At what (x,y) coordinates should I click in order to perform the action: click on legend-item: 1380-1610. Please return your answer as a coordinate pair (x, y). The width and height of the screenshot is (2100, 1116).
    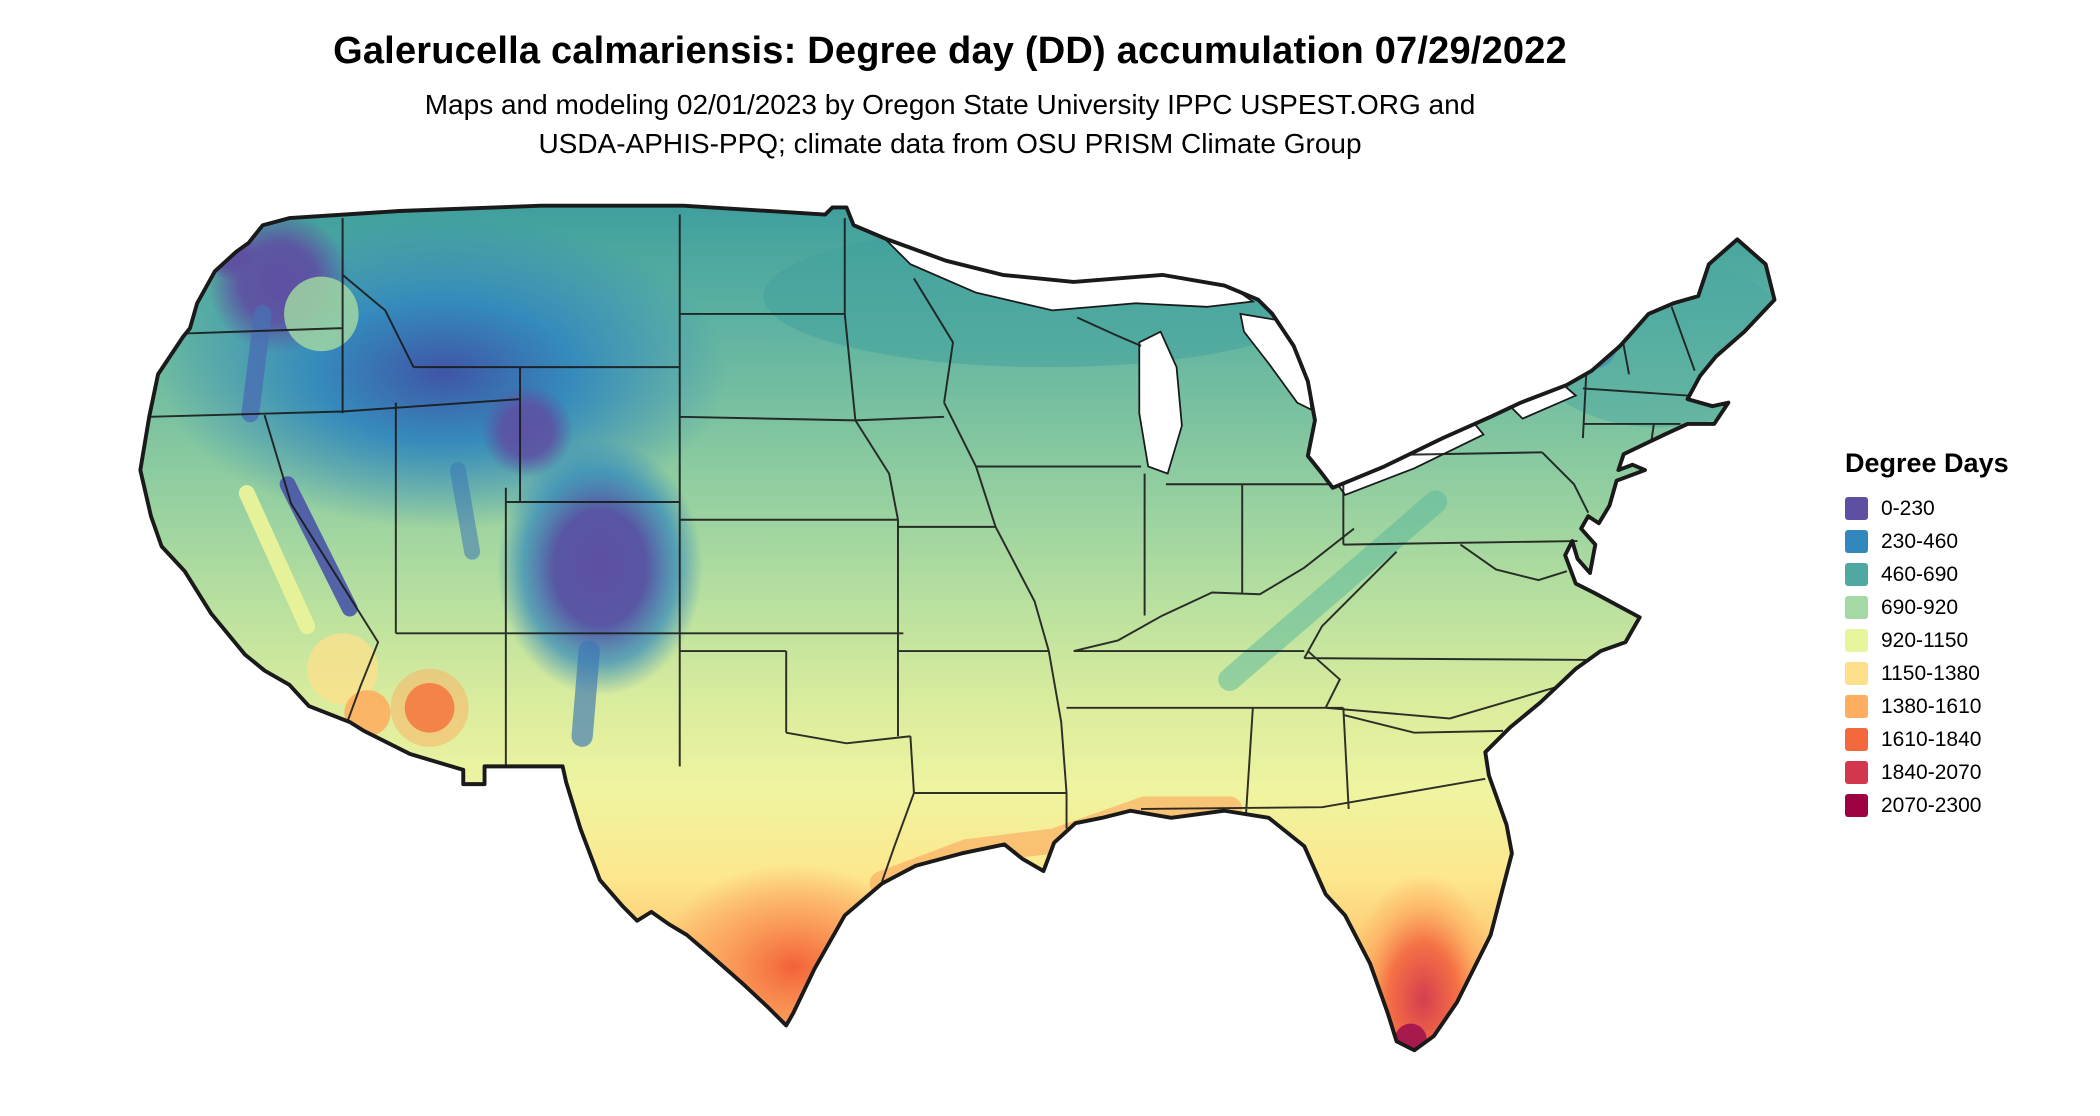
    Looking at the image, I should click on (1965, 706).